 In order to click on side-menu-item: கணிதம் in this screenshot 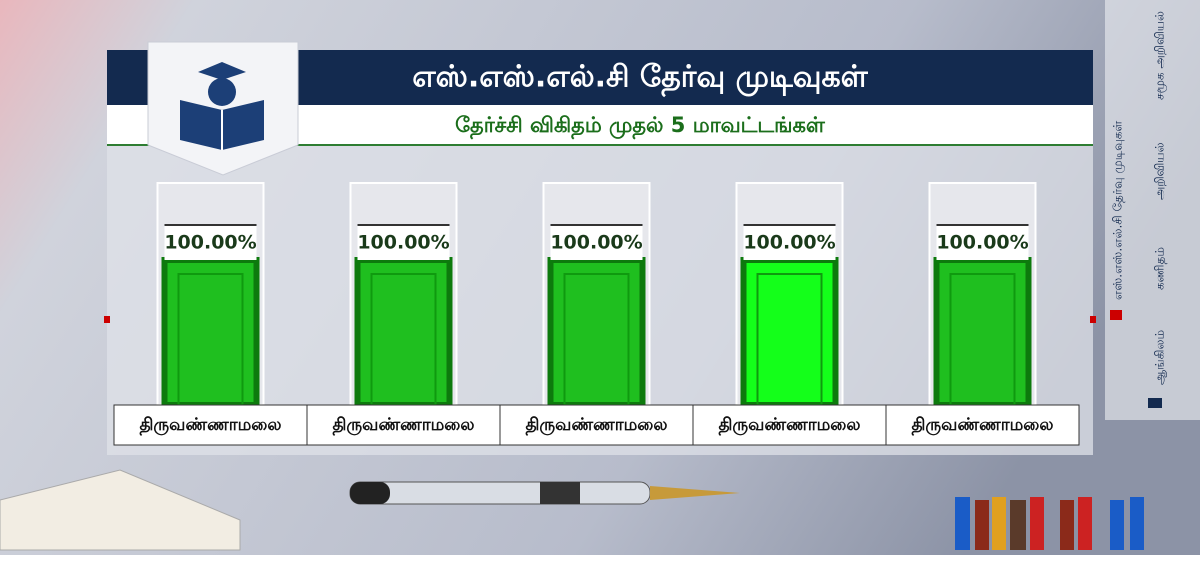, I will do `click(1160, 268)`.